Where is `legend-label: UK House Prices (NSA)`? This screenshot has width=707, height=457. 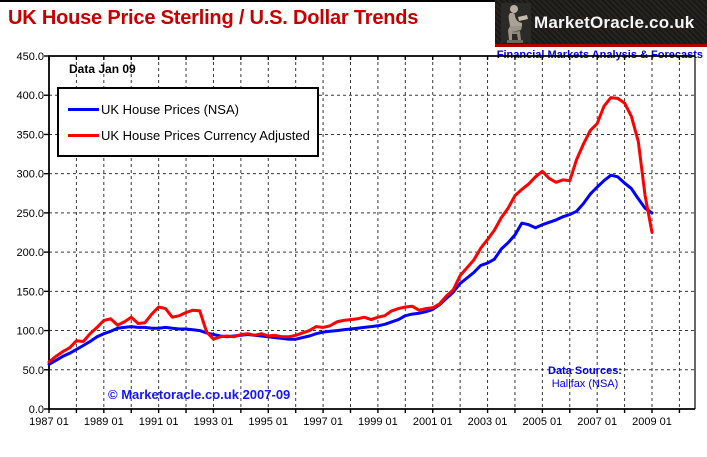 legend-label: UK House Prices (NSA) is located at coordinates (170, 109).